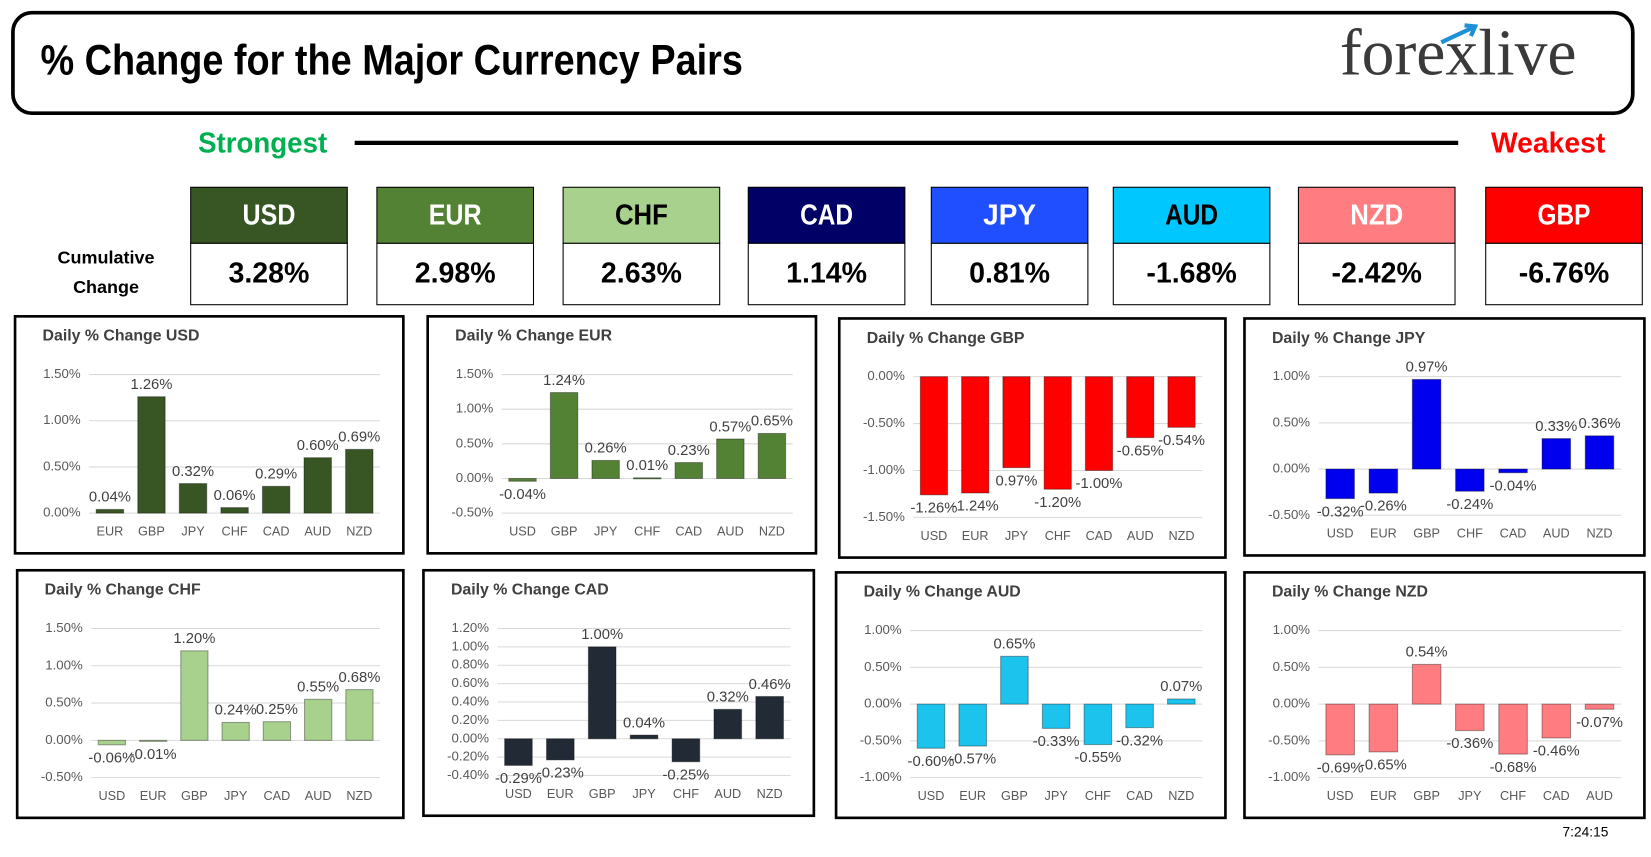  Describe the element at coordinates (1556, 427) in the screenshot. I see `value-label: 0.33%` at that location.